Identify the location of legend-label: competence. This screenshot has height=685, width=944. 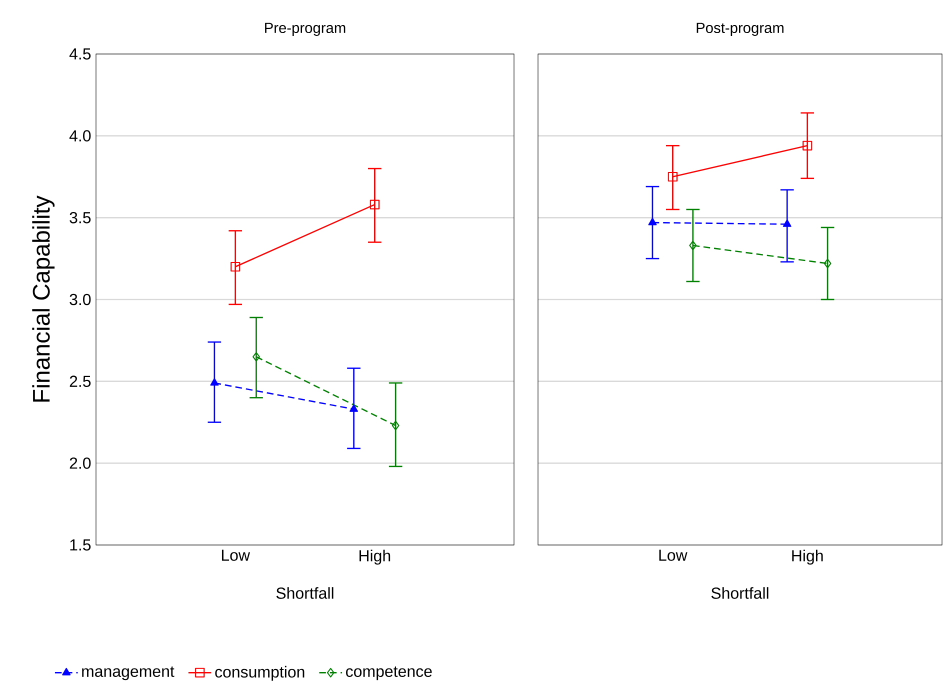
(389, 673).